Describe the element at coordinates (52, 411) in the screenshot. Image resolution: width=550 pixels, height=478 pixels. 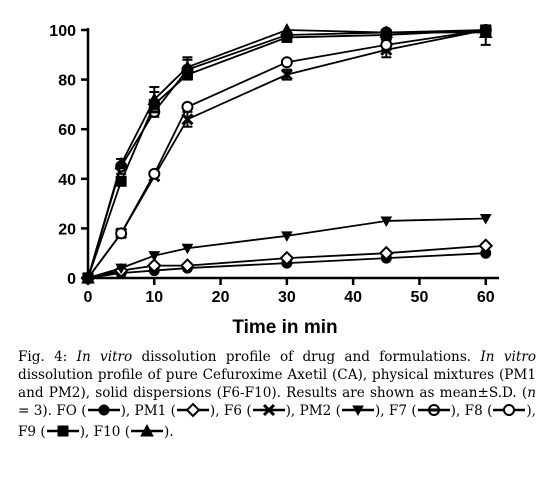
I see `caption-n-value: = 3). FO (` at that location.